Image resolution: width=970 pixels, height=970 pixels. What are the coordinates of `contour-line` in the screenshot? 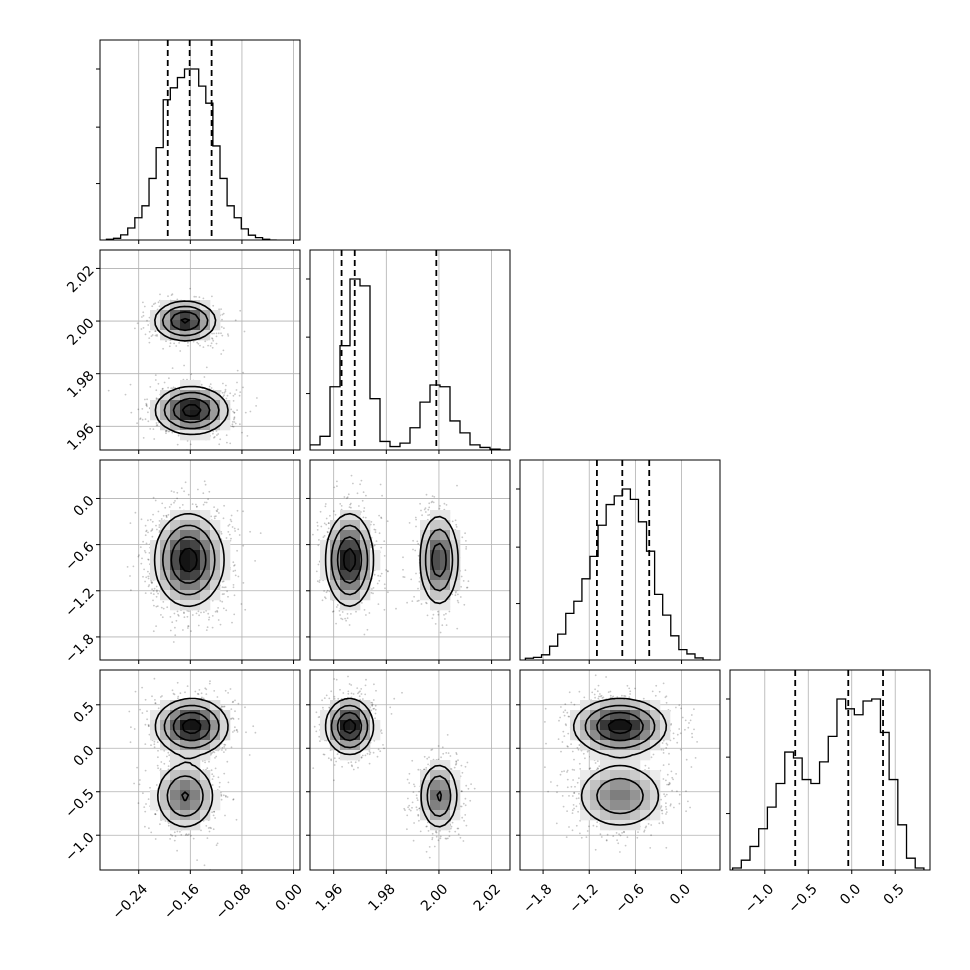 It's located at (191, 367).